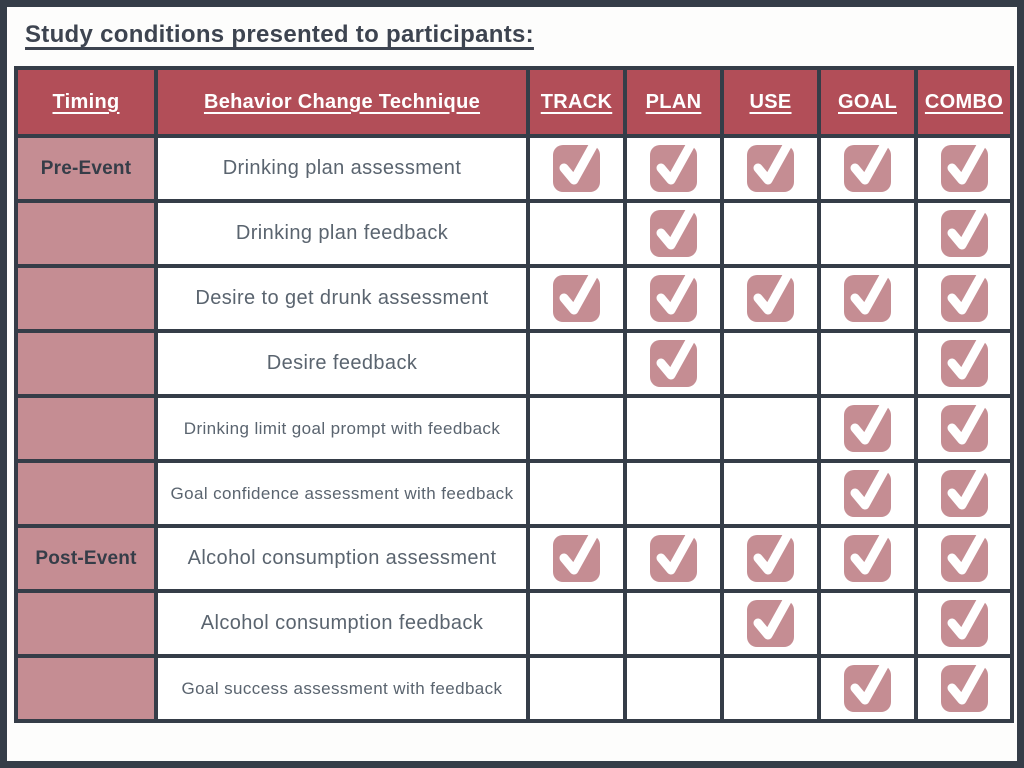 This screenshot has height=768, width=1024. I want to click on technique-cell: Drinking plan feedback, so click(342, 233).